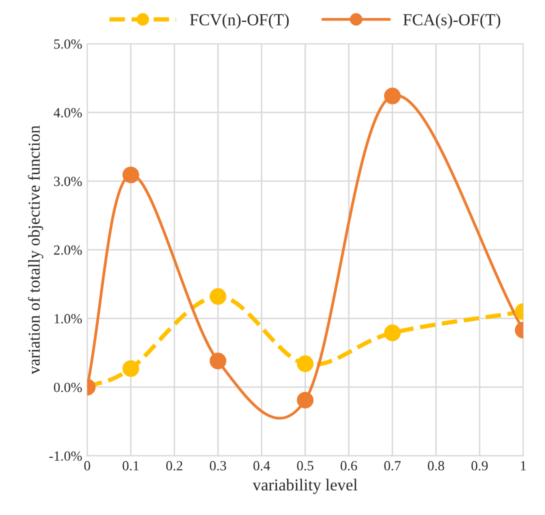 The width and height of the screenshot is (545, 515). Describe the element at coordinates (65, 456) in the screenshot. I see `y-tick-label: -1.0%` at that location.